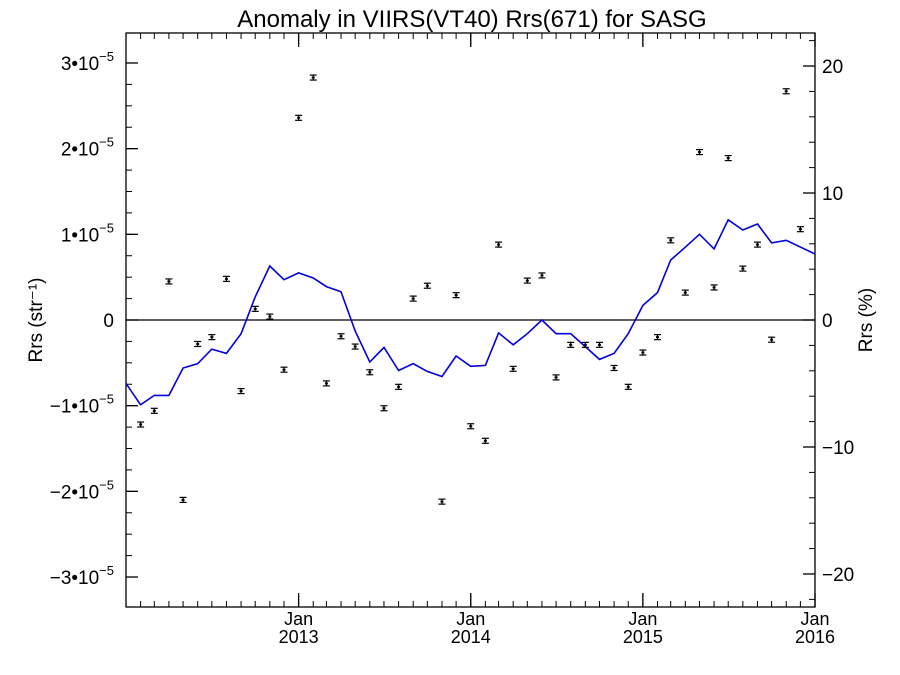 This screenshot has height=675, width=900. What do you see at coordinates (80, 235) in the screenshot?
I see `y-tick-mantissa: 1•10` at bounding box center [80, 235].